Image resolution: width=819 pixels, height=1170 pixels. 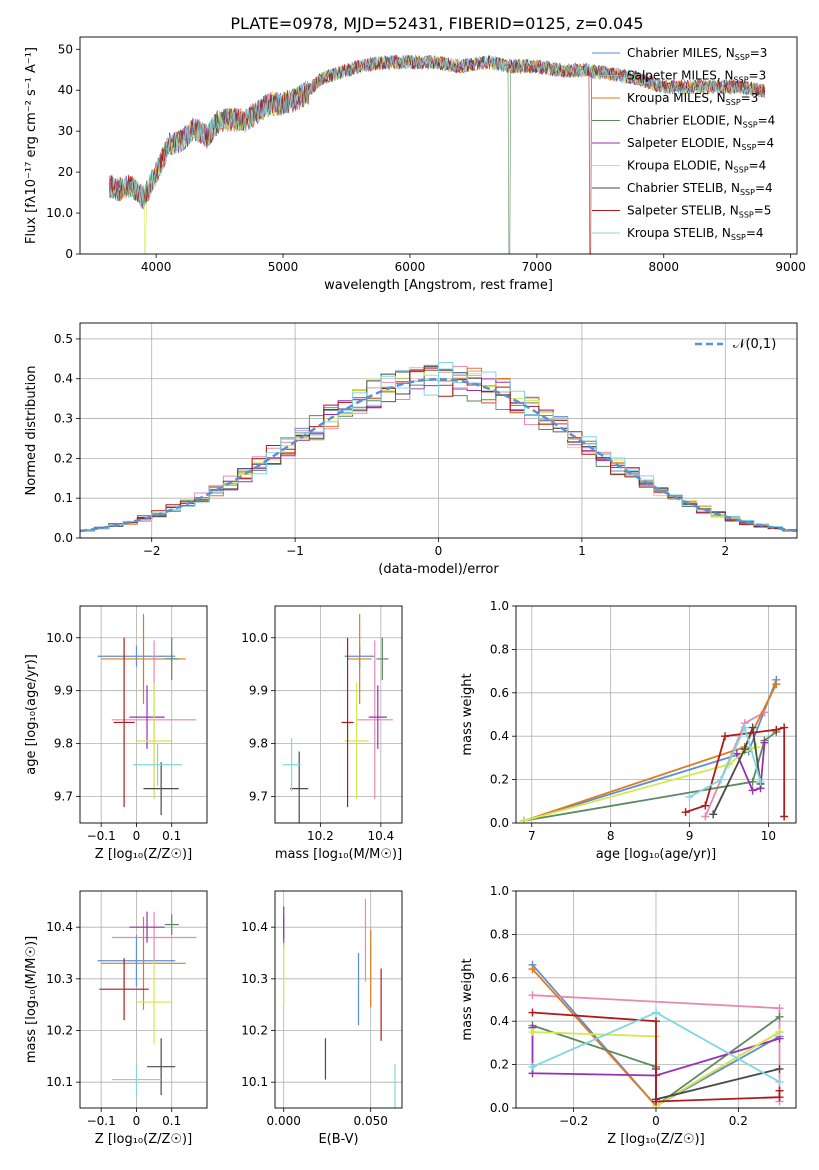 What do you see at coordinates (692, 99) in the screenshot?
I see `legend-entry: Kroupa MILES, NSSP=3` at bounding box center [692, 99].